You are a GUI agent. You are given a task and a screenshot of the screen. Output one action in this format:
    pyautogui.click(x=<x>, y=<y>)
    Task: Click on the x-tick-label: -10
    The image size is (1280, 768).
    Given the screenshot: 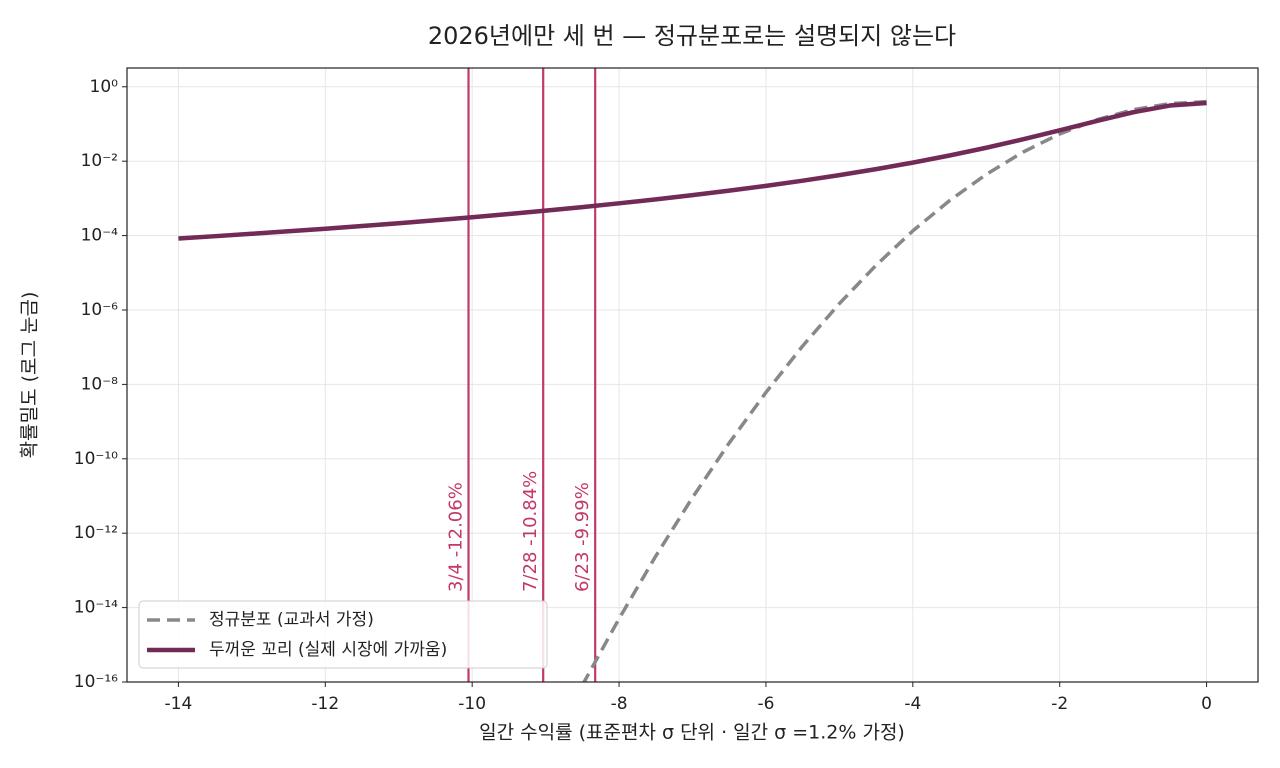 What is the action you would take?
    pyautogui.click(x=472, y=704)
    